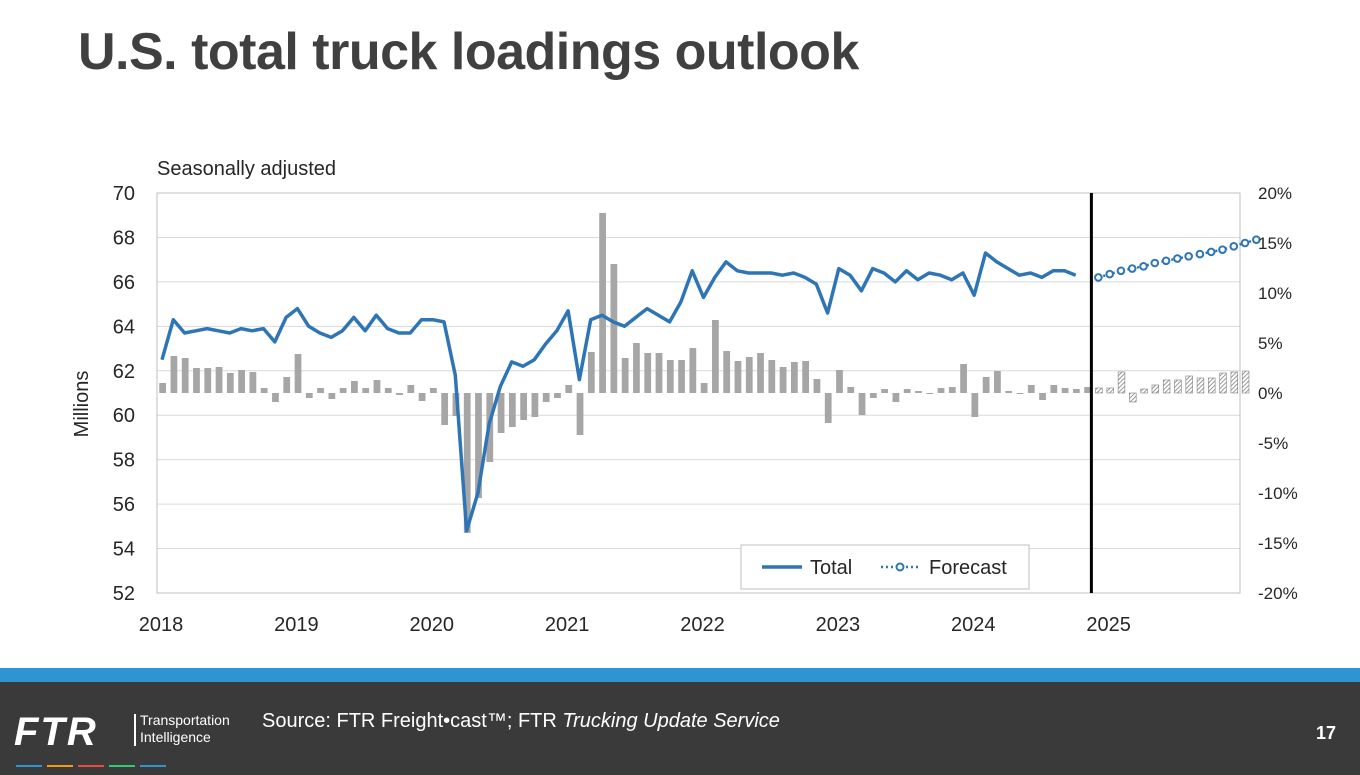  I want to click on logo-tagline-2: Intelligence, so click(175, 737).